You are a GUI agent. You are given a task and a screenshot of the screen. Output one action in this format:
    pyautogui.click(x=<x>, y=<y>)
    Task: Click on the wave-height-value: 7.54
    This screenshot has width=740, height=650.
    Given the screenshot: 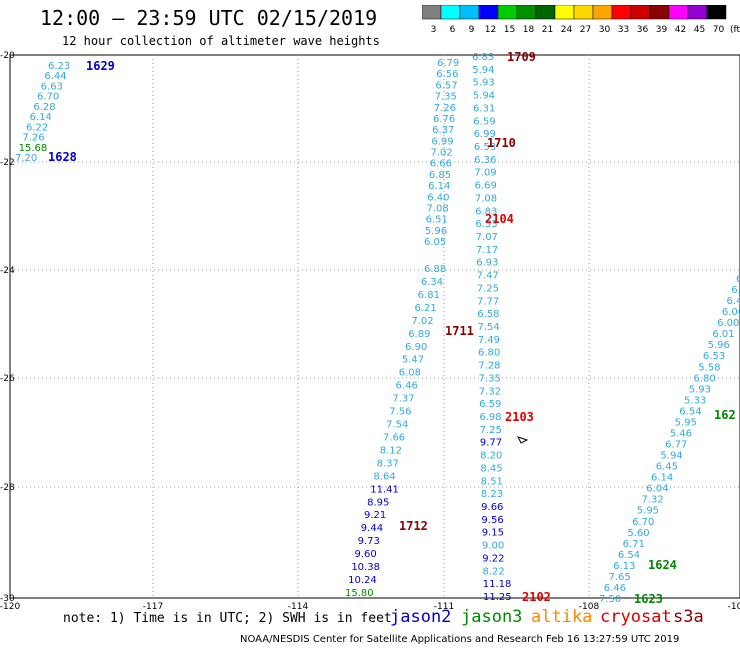 What is the action you would take?
    pyautogui.click(x=397, y=425)
    